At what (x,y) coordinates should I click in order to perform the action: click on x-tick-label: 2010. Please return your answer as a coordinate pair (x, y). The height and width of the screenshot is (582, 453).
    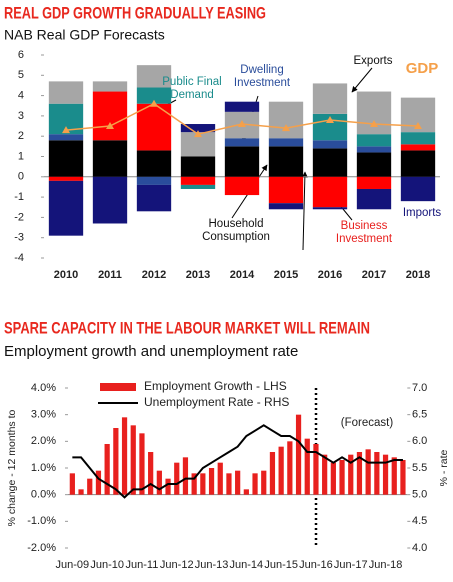
    Looking at the image, I should click on (66, 275).